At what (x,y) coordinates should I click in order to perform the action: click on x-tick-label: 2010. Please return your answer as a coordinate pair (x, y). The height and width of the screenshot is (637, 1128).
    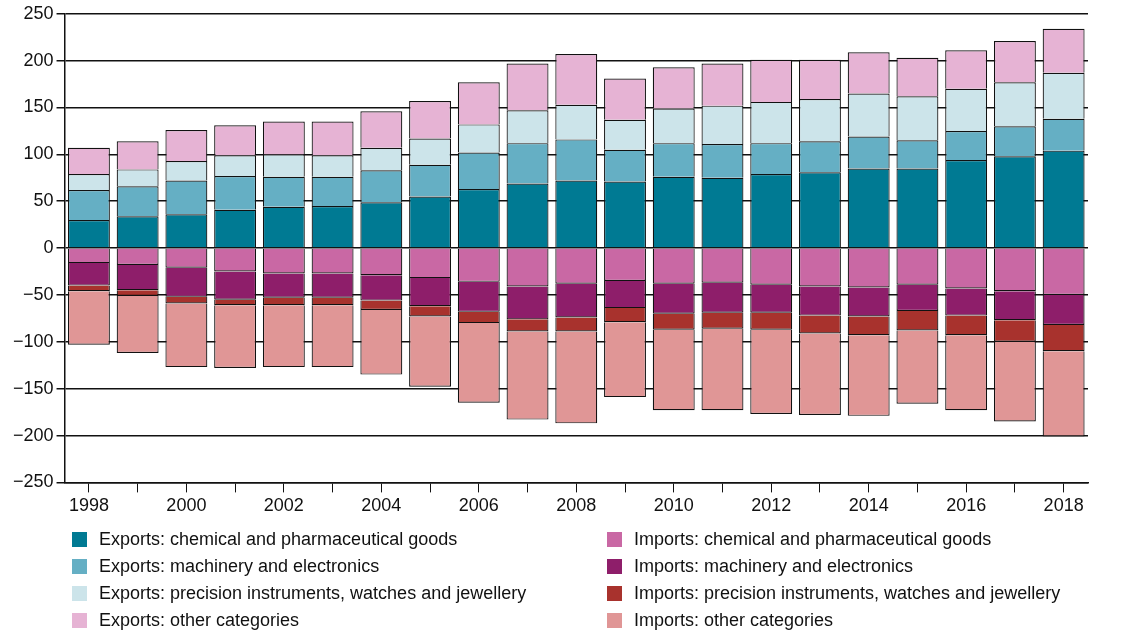
    Looking at the image, I should click on (673, 505).